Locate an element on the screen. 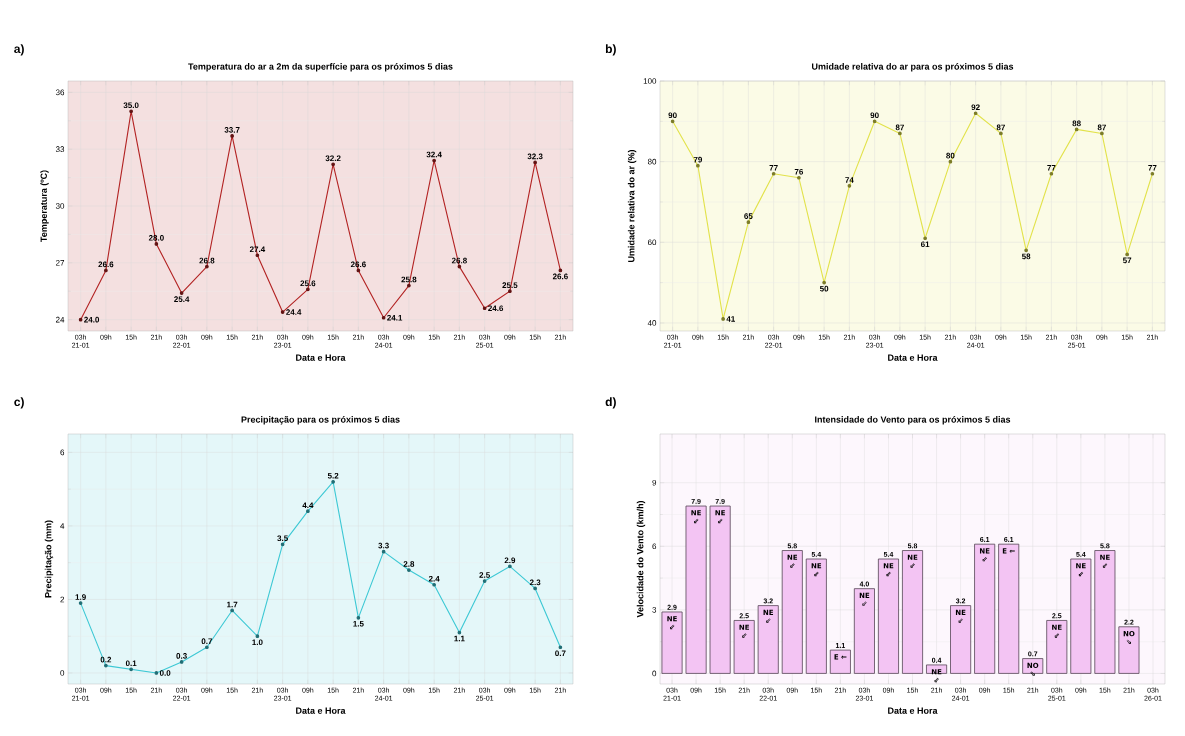 This screenshot has width=1185, height=736. data-label: 24.6 is located at coordinates (496, 308).